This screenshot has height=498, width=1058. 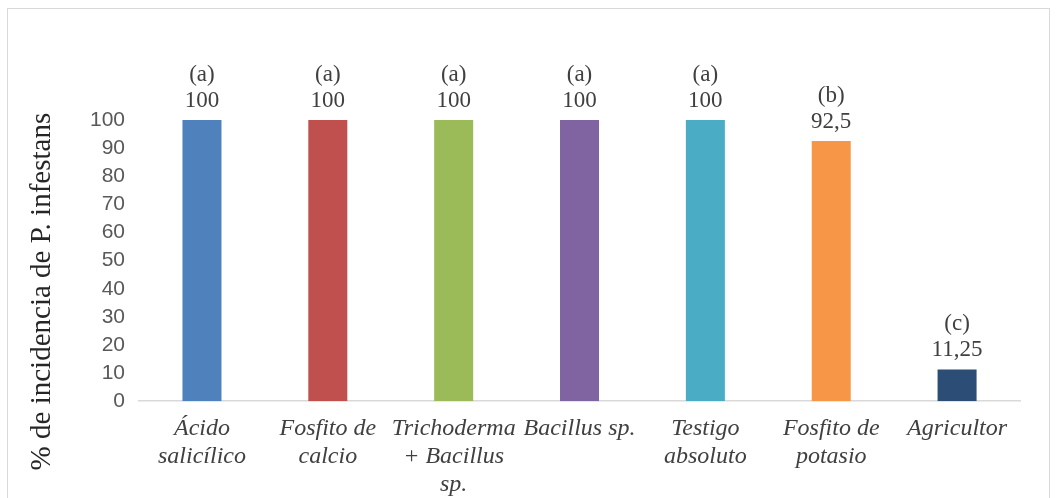 I want to click on data-label: (c) 11,25, so click(x=957, y=336).